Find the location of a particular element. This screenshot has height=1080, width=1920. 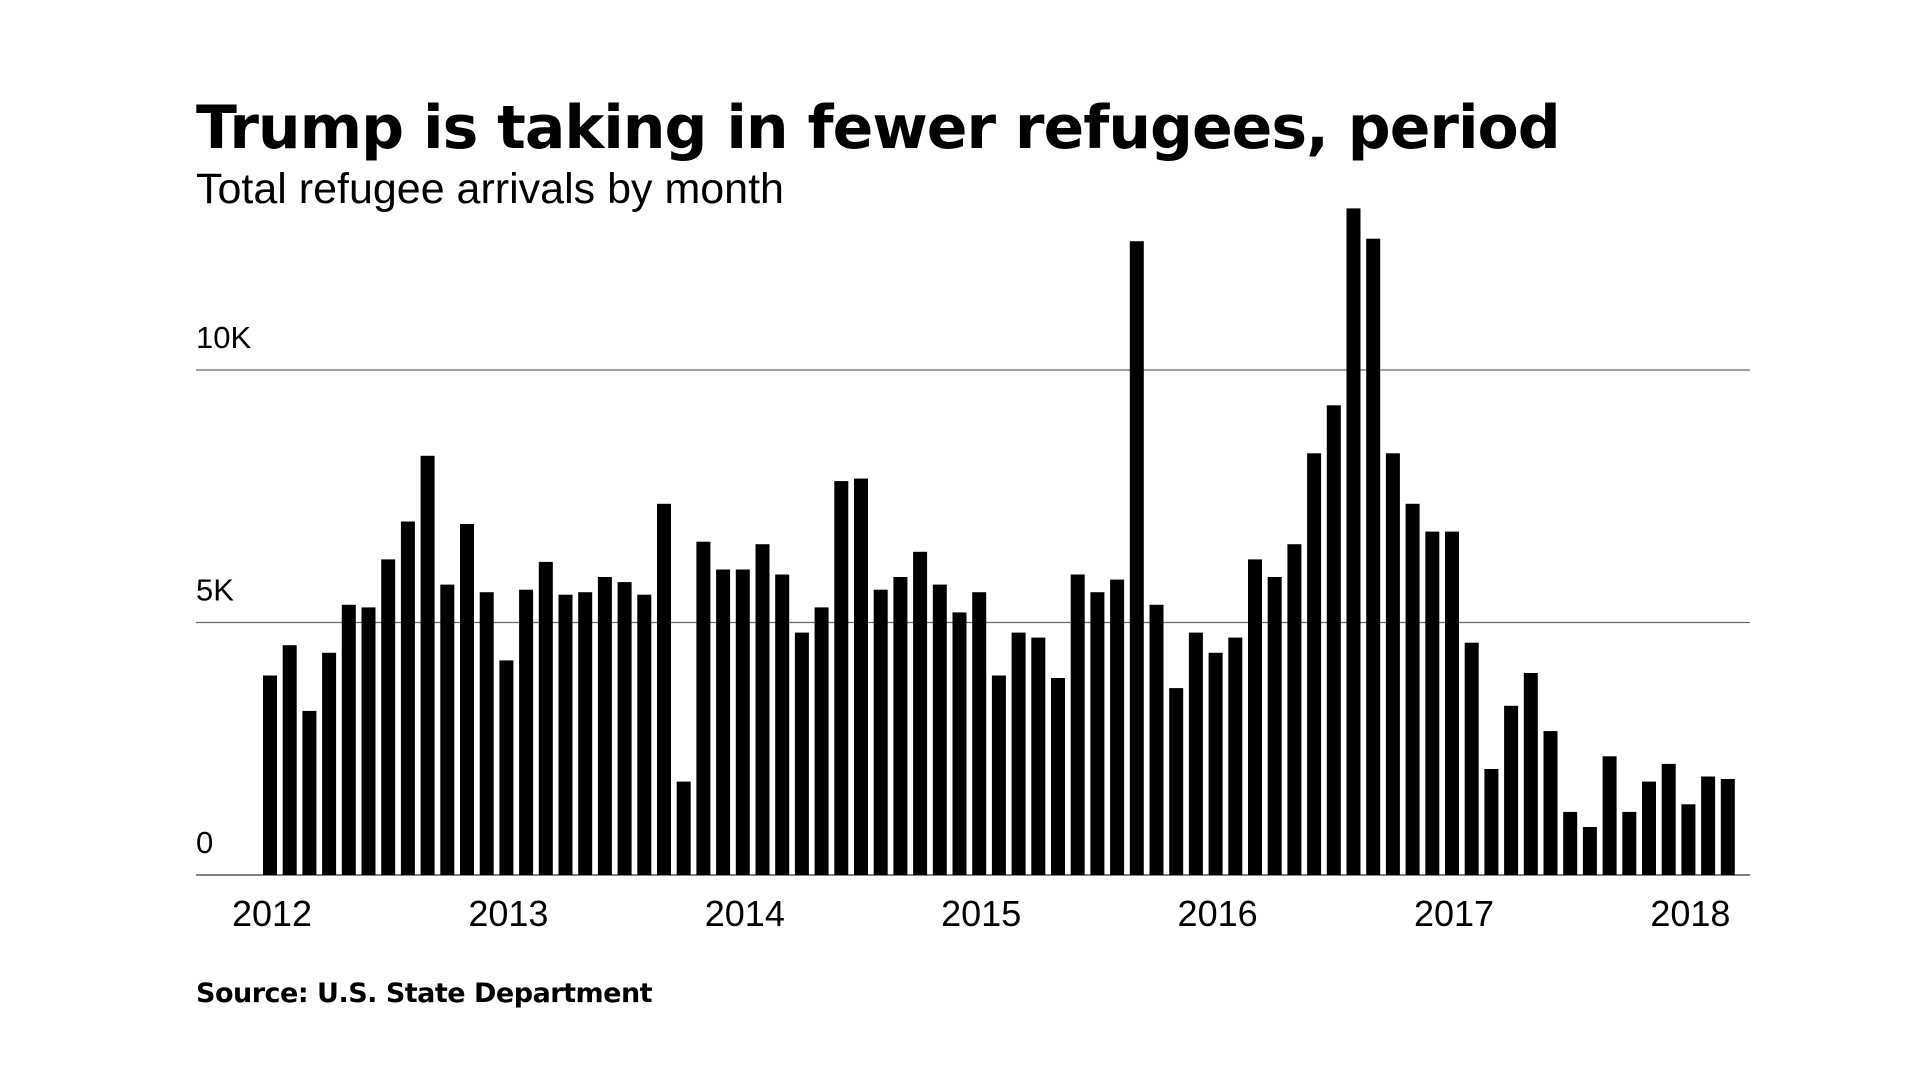

x-axis-labels: 2012 2013 2014 2015 2016 2017 2018 is located at coordinates (981, 913).